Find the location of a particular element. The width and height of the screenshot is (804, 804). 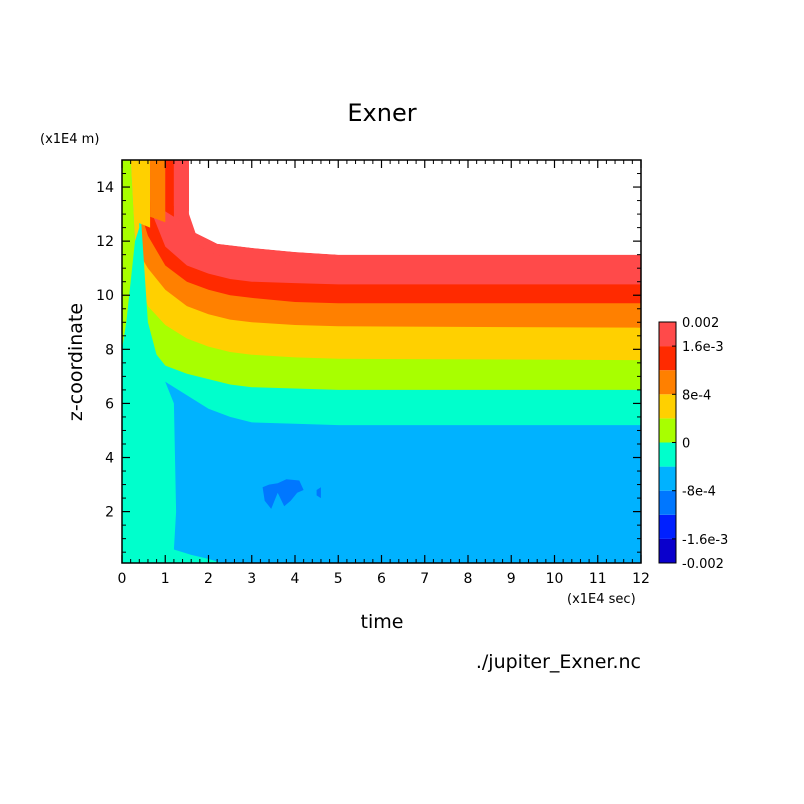

y-tick-label: 4 is located at coordinates (109, 459).